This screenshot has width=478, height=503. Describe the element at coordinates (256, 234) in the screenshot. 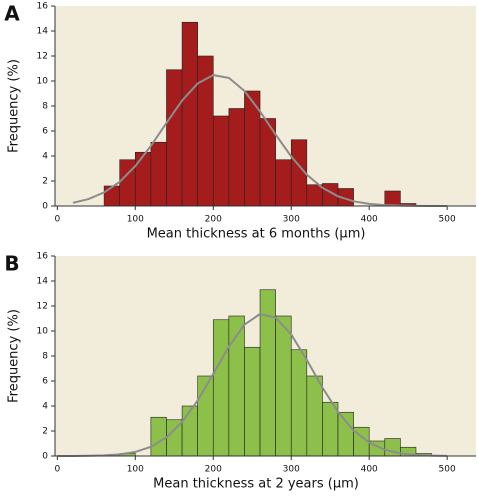

I see `x-axis-label: Mean thickness at 6 months (µm)` at that location.